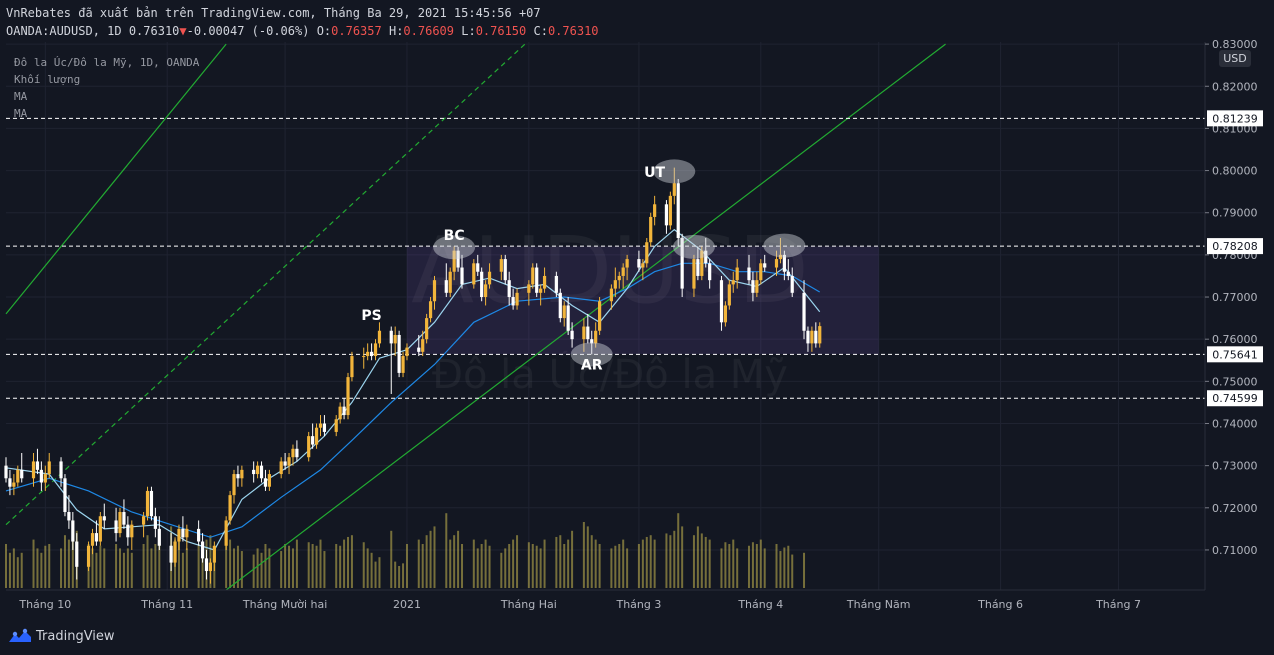 This screenshot has height=655, width=1274. What do you see at coordinates (454, 236) in the screenshot?
I see `annotation-label: BC` at bounding box center [454, 236].